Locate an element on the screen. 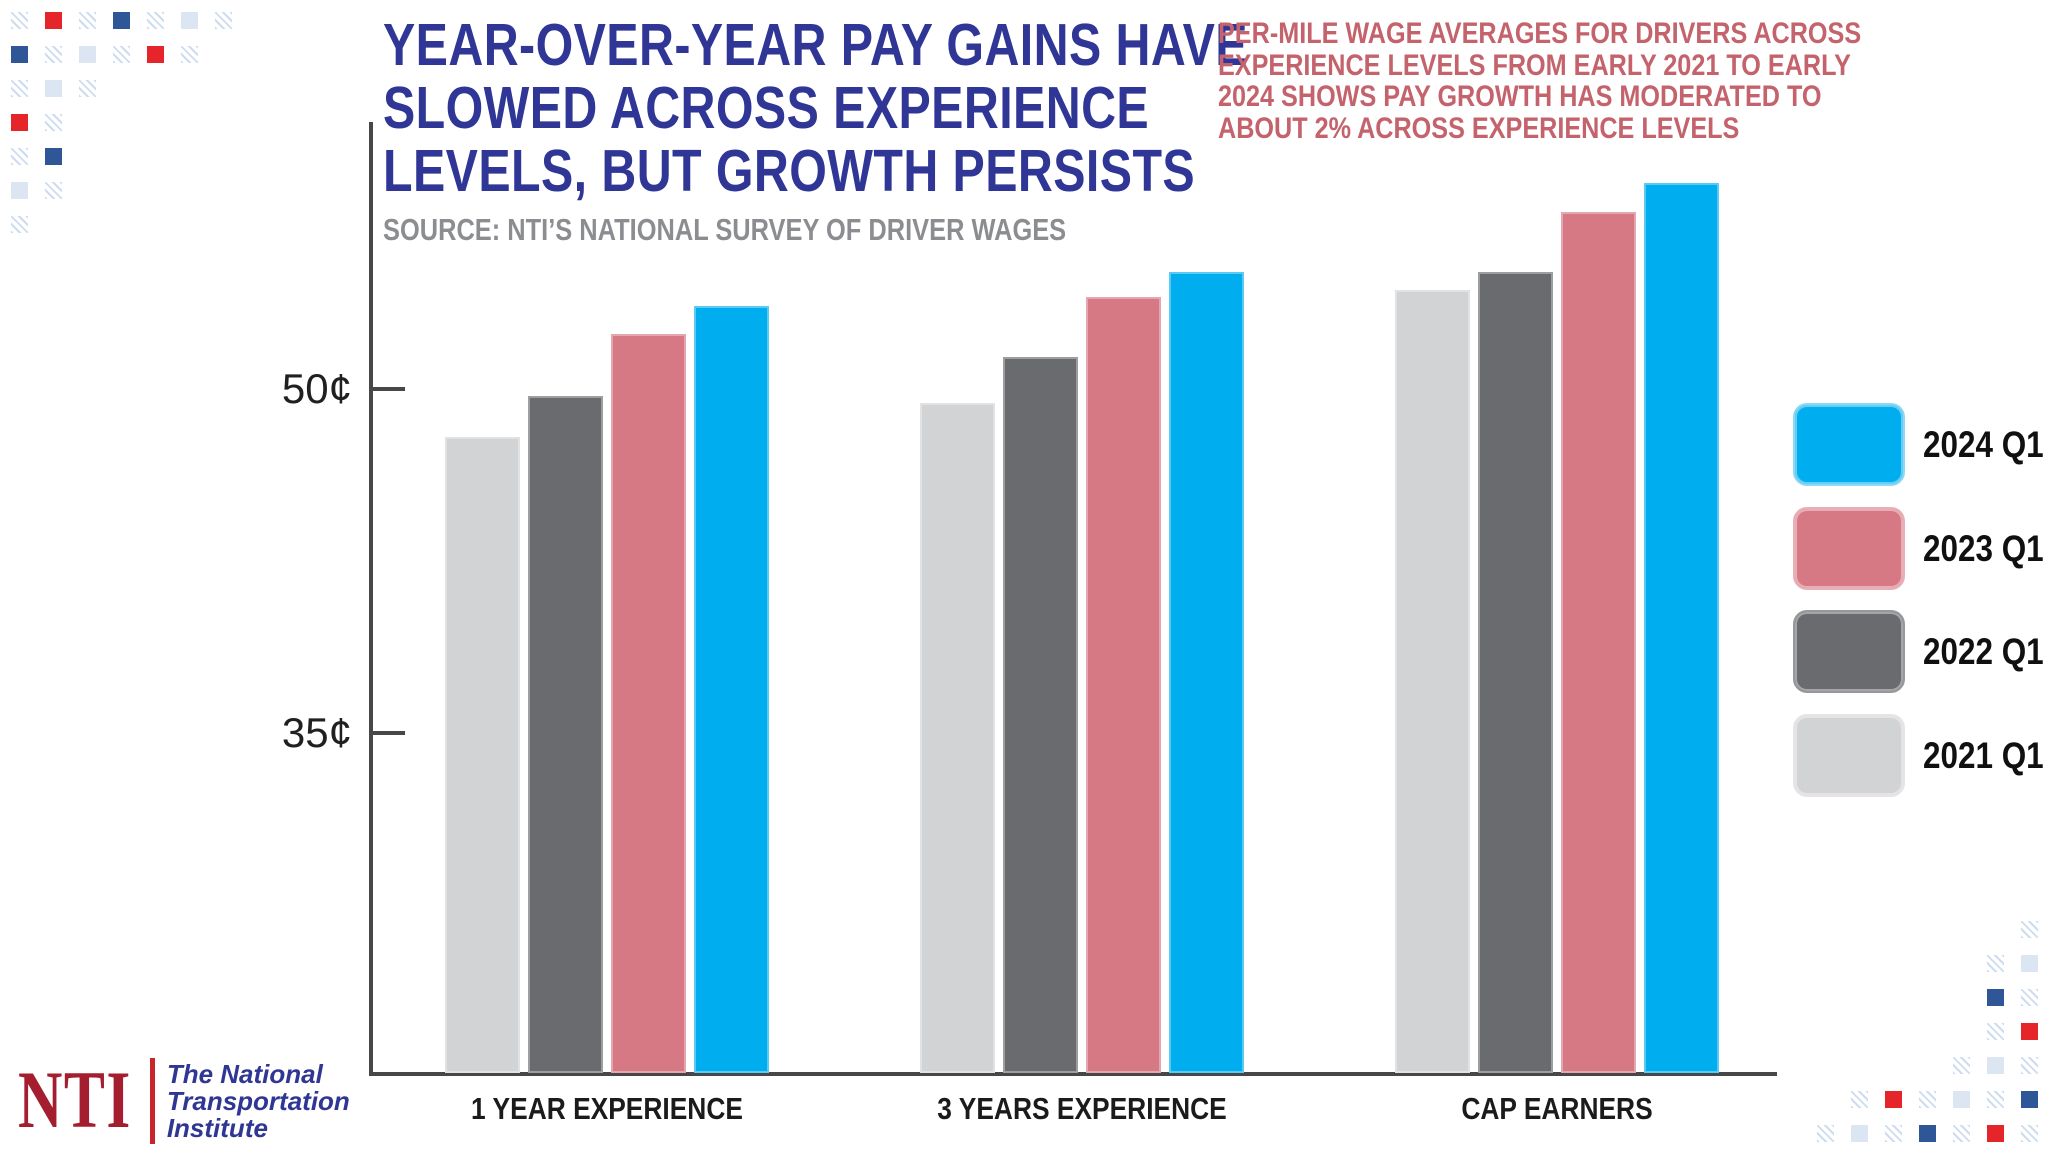 This screenshot has height=1152, width=2048. nti-logo-name-line: The National is located at coordinates (244, 1074).